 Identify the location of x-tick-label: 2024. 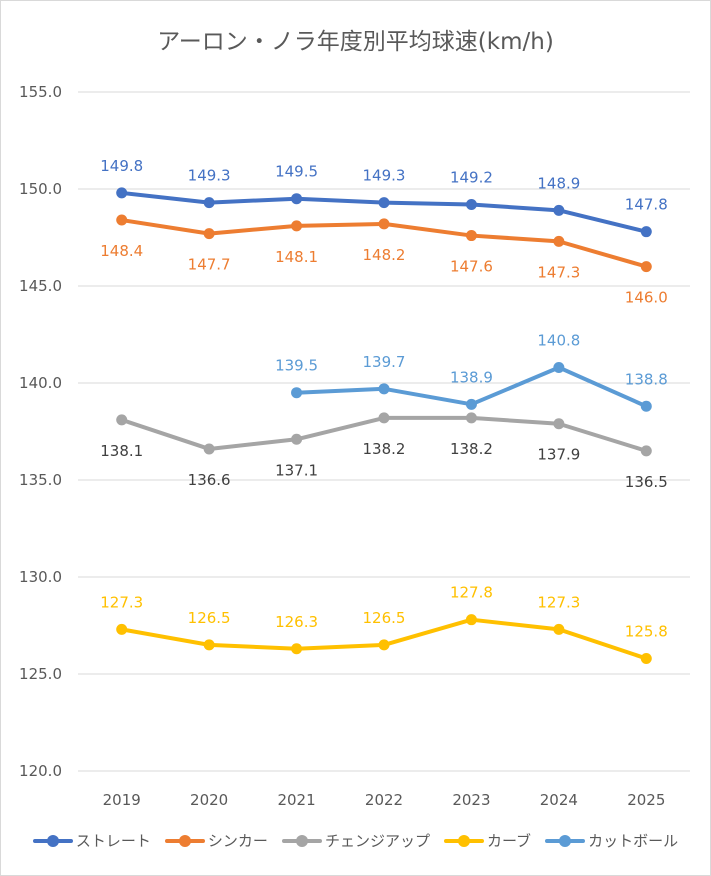
(559, 800).